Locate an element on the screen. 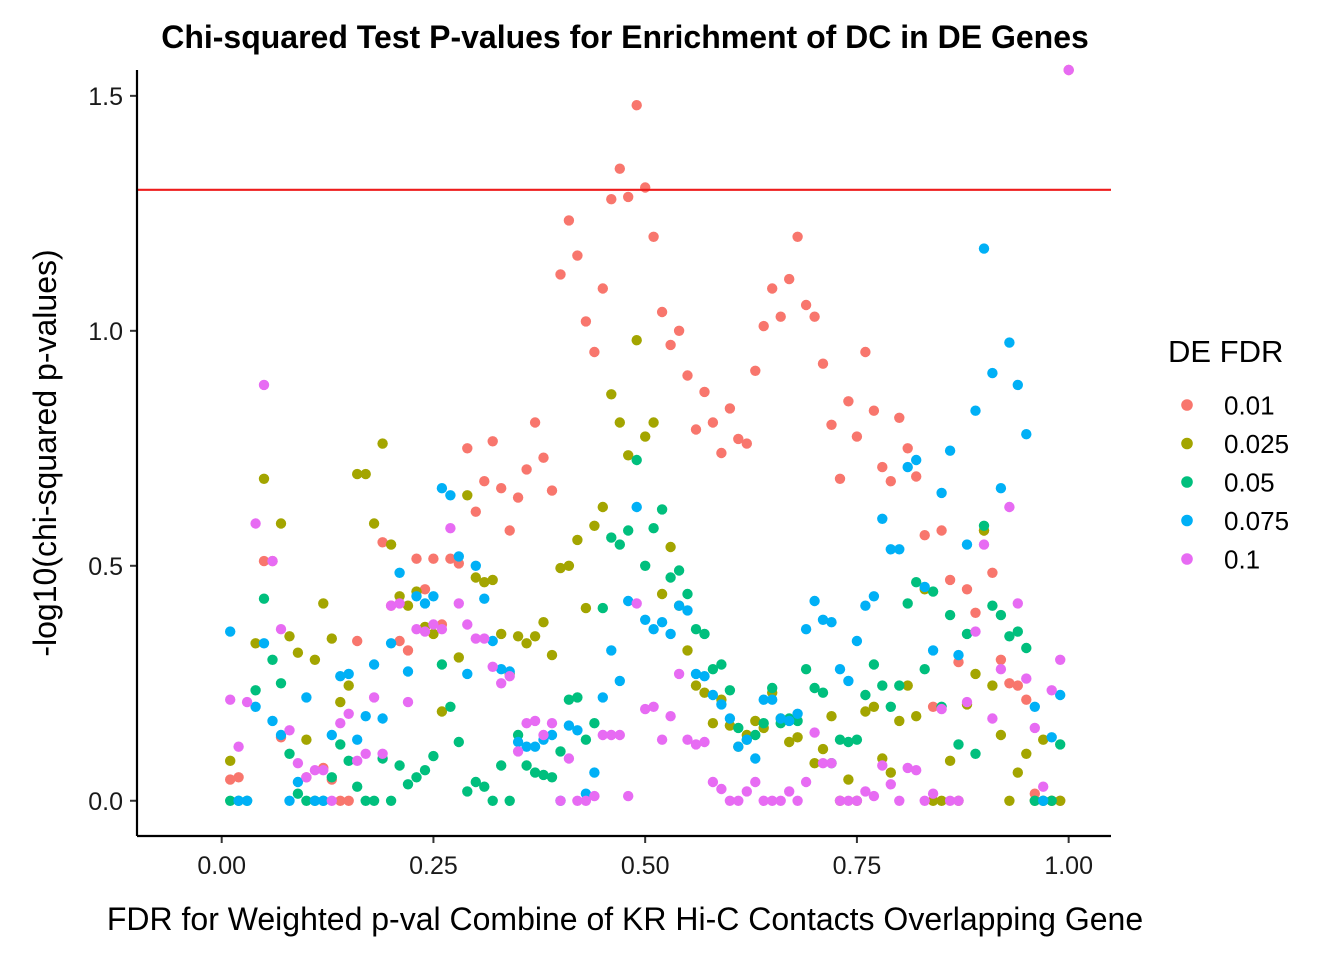 The image size is (1344, 965). y-axis-title: -log10(chi-squared p-values) is located at coordinates (45, 452).